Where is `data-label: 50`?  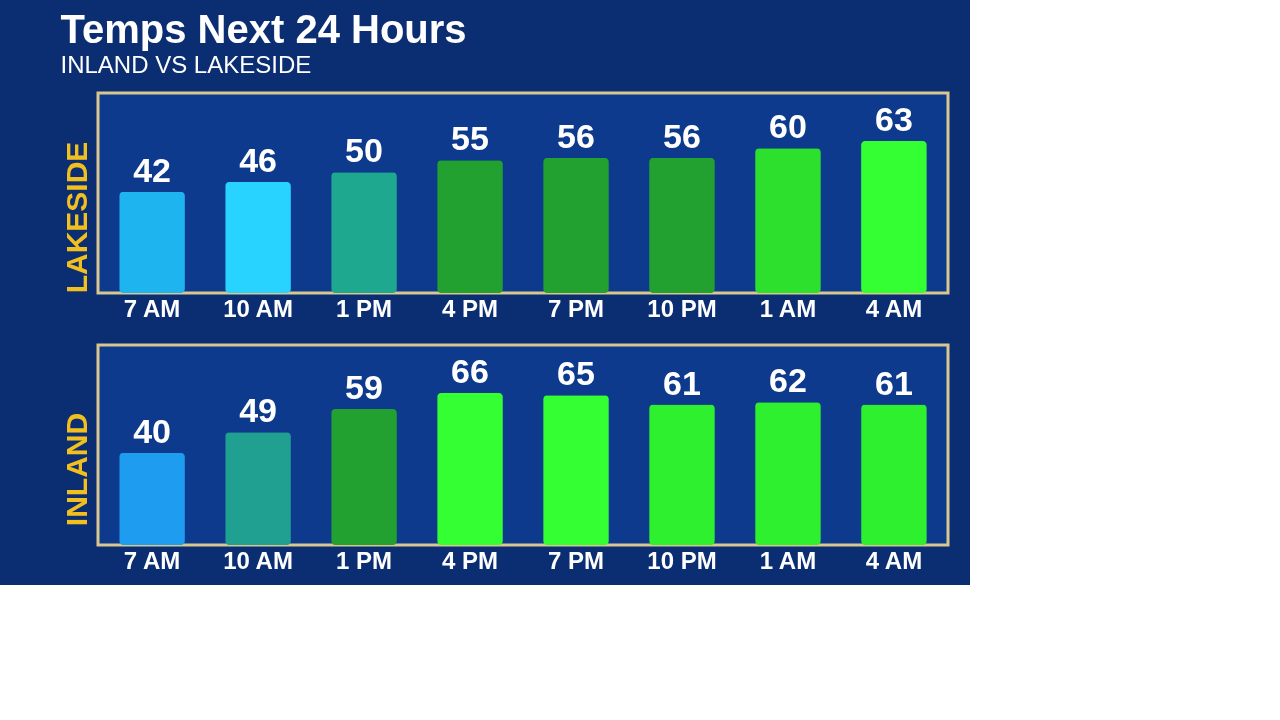 data-label: 50 is located at coordinates (364, 150).